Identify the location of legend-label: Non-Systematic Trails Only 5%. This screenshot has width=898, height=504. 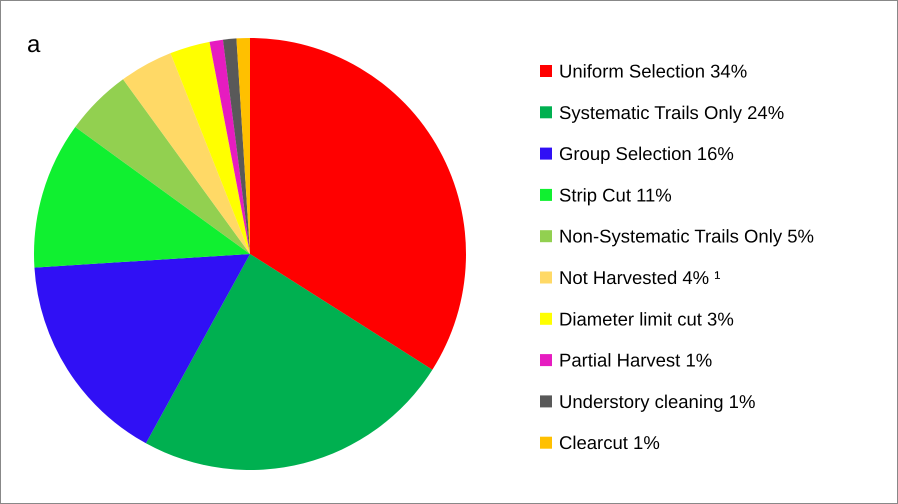
(686, 236).